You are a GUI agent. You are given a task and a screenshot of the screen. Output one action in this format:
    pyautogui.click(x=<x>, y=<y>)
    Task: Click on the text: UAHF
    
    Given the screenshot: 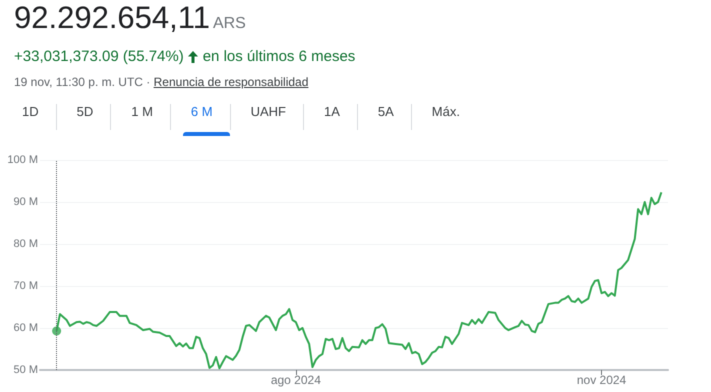 What is the action you would take?
    pyautogui.click(x=273, y=117)
    